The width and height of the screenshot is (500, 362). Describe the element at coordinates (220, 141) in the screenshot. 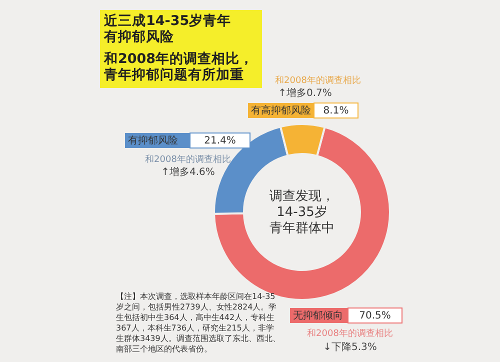

I see `data-label: 21.4%` at that location.